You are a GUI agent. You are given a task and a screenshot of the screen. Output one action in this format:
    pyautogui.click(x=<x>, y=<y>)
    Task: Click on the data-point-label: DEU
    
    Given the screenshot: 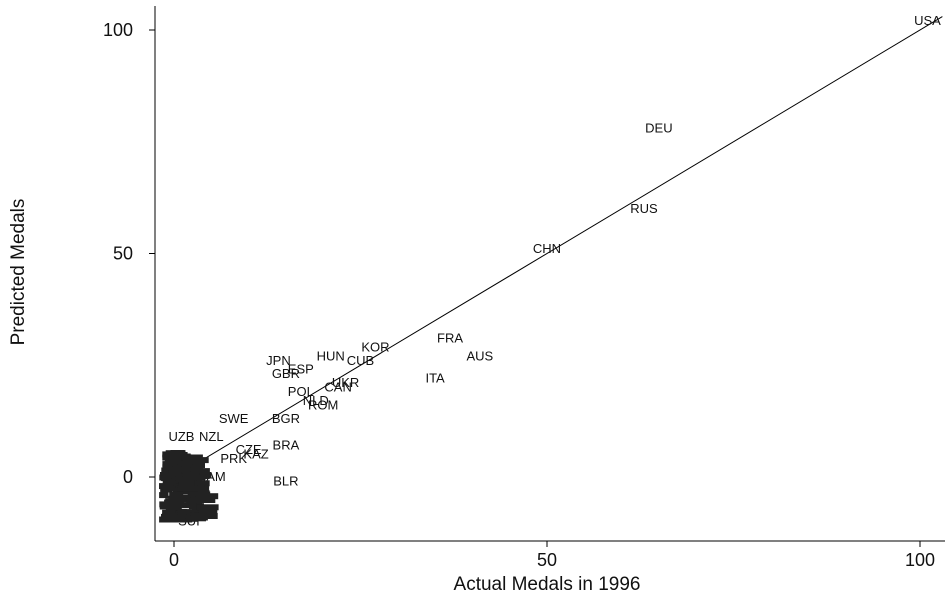 What is the action you would take?
    pyautogui.click(x=658, y=127)
    